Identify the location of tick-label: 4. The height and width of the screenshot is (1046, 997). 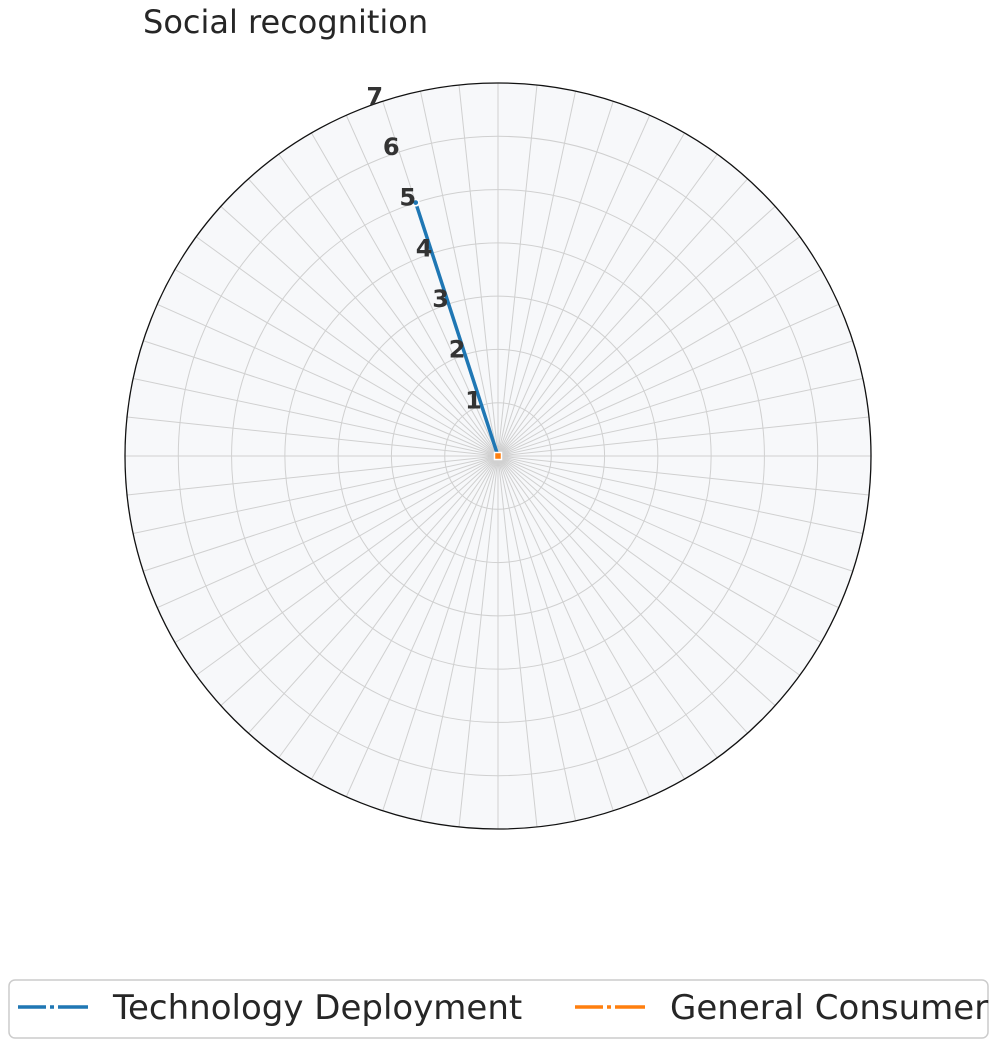
(424, 248).